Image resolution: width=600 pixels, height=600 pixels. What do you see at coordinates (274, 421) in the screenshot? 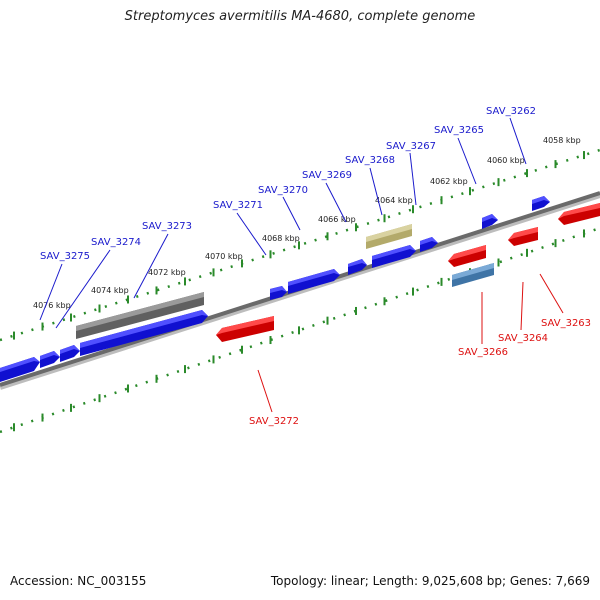
I see `gene-label-sav3272: SAV_3272` at bounding box center [274, 421].